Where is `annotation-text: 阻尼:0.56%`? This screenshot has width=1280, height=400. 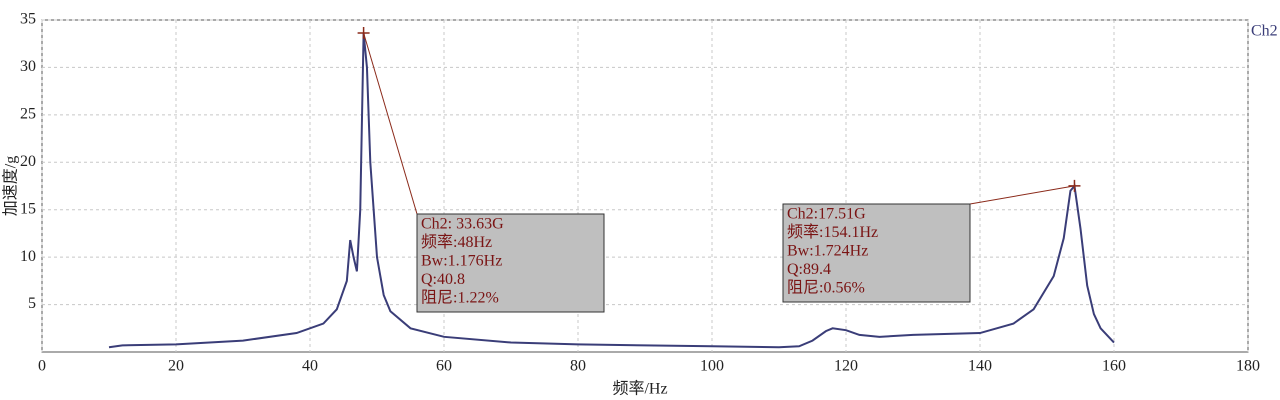 annotation-text: 阻尼:0.56% is located at coordinates (826, 288).